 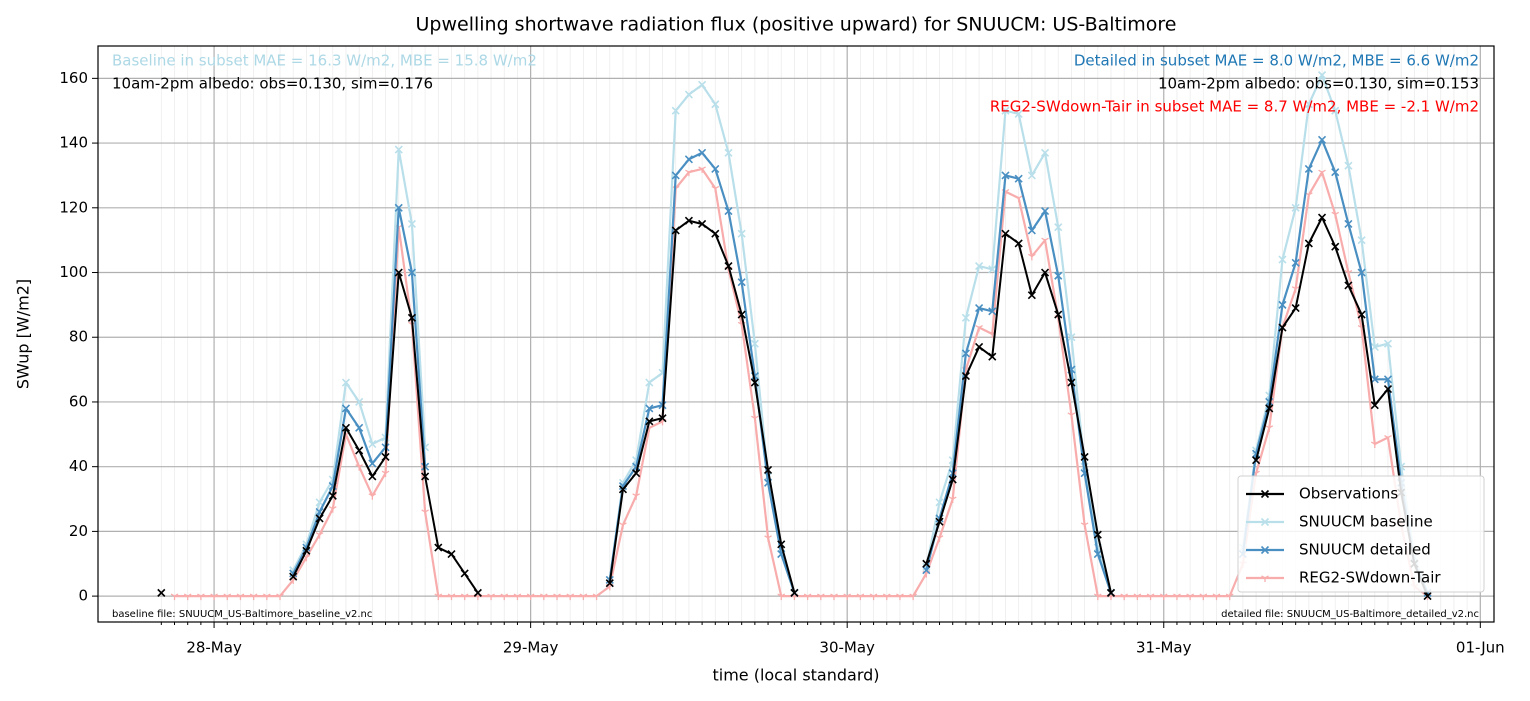 What do you see at coordinates (1164, 648) in the screenshot?
I see `x-tick-label: 31-May` at bounding box center [1164, 648].